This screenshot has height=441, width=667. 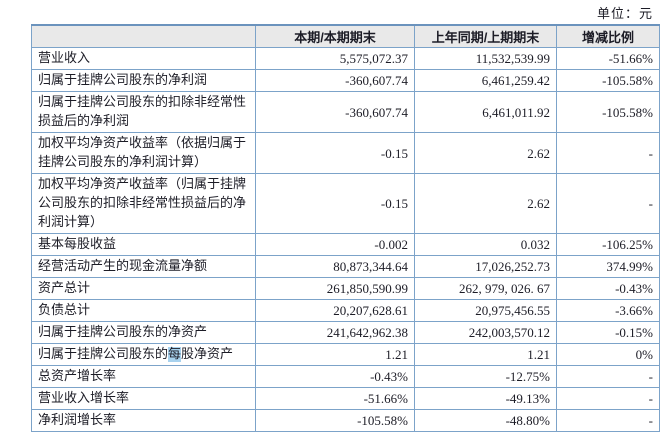 I want to click on row-label-text: 股净资产, so click(x=207, y=354).